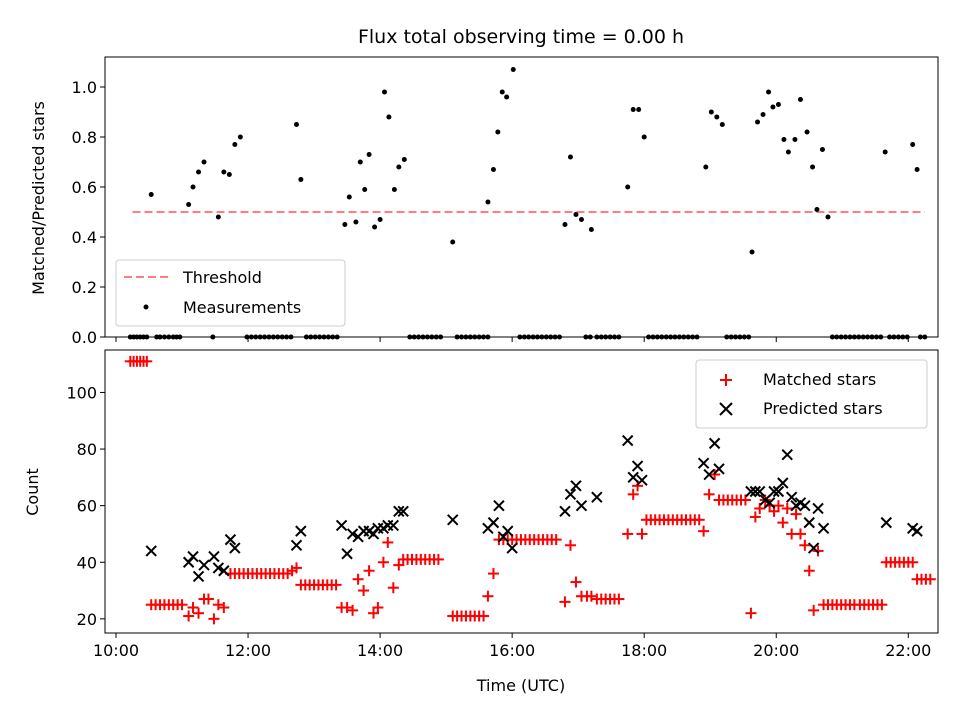 Image resolution: width=960 pixels, height=720 pixels. I want to click on x-tick-label: 16:00, so click(512, 650).